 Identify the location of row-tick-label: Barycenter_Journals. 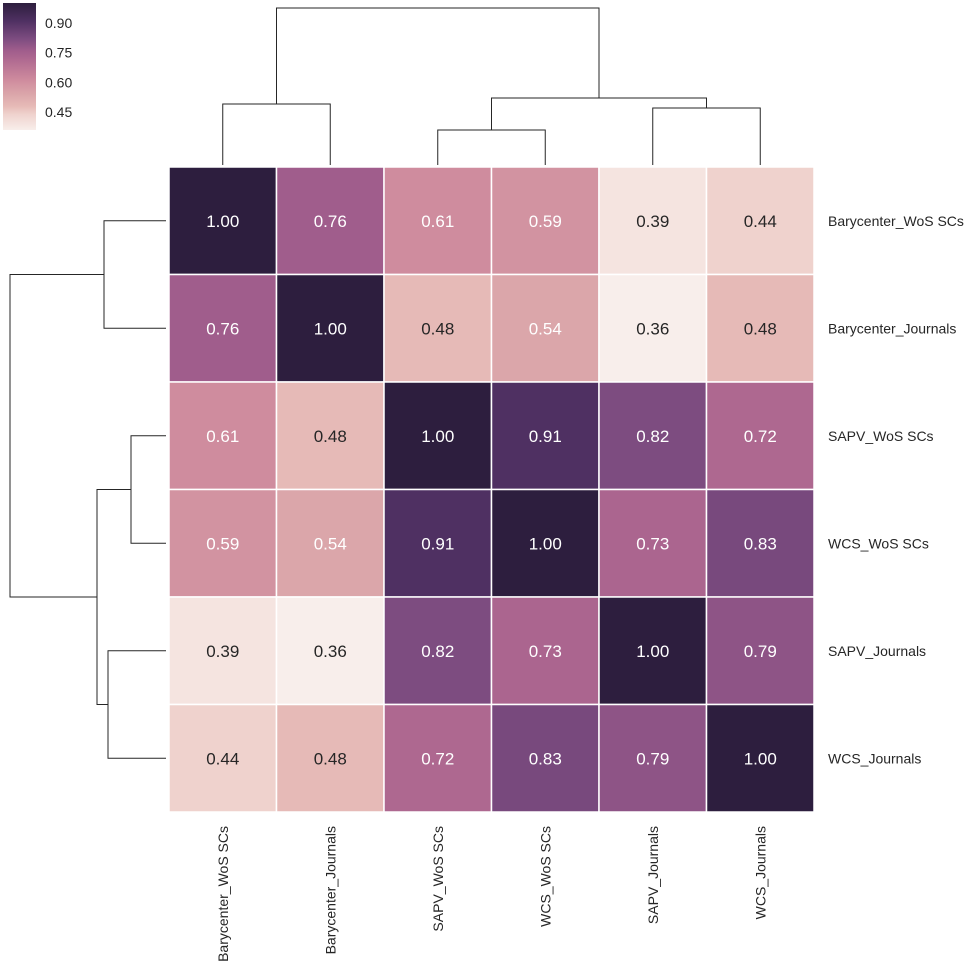
(892, 328).